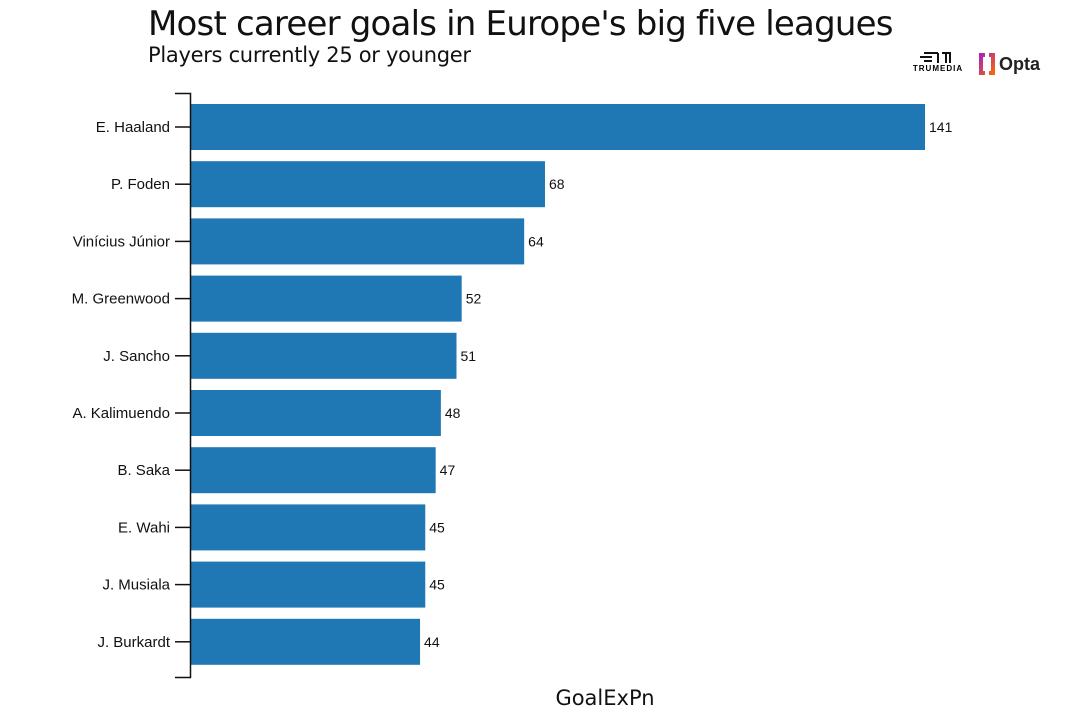  What do you see at coordinates (453, 413) in the screenshot?
I see `data-label: 48` at bounding box center [453, 413].